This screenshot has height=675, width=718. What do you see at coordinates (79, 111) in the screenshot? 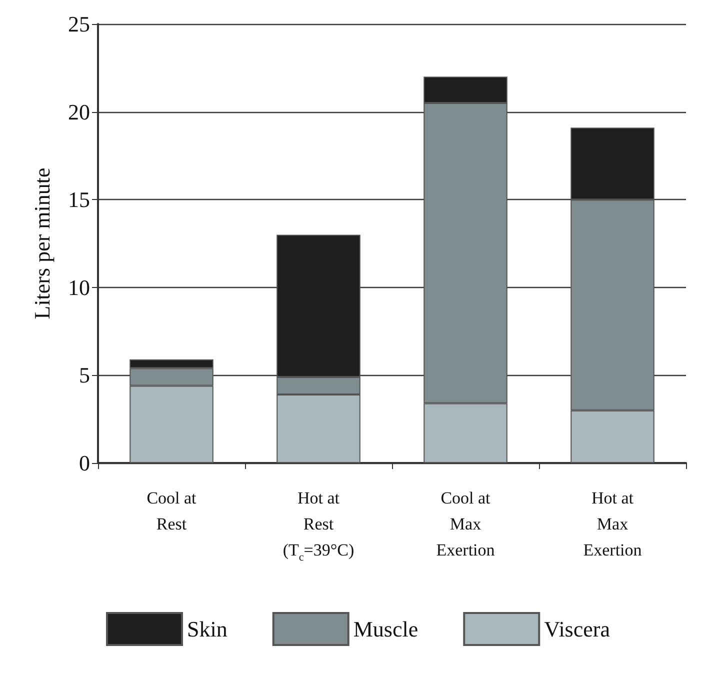
I see `y-tick-label: 20` at bounding box center [79, 111].